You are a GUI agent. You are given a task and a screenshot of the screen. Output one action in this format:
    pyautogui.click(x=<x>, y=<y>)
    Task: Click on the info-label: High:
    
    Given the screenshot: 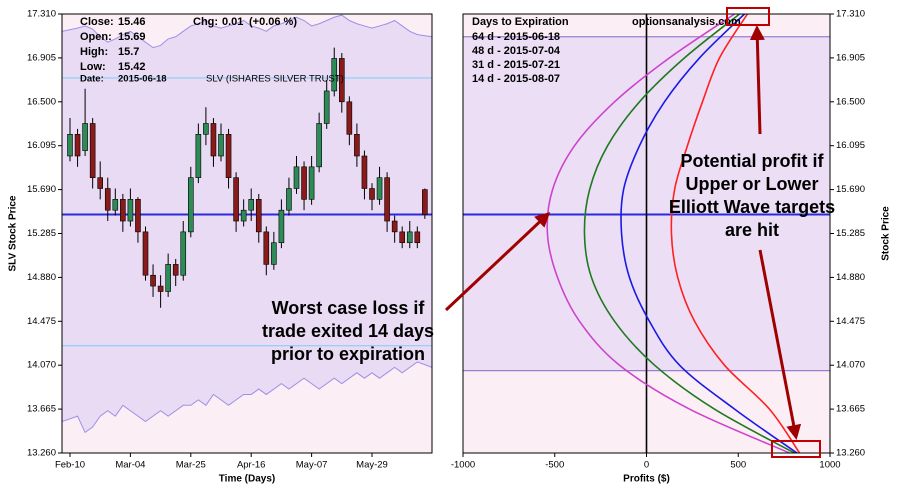 What is the action you would take?
    pyautogui.click(x=94, y=52)
    